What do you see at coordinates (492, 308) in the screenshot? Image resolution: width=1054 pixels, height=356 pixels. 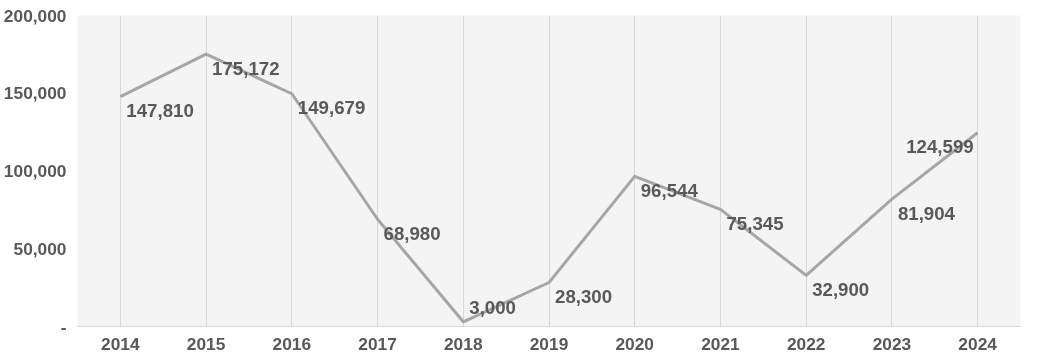 I see `data-label: 3,000` at bounding box center [492, 308].